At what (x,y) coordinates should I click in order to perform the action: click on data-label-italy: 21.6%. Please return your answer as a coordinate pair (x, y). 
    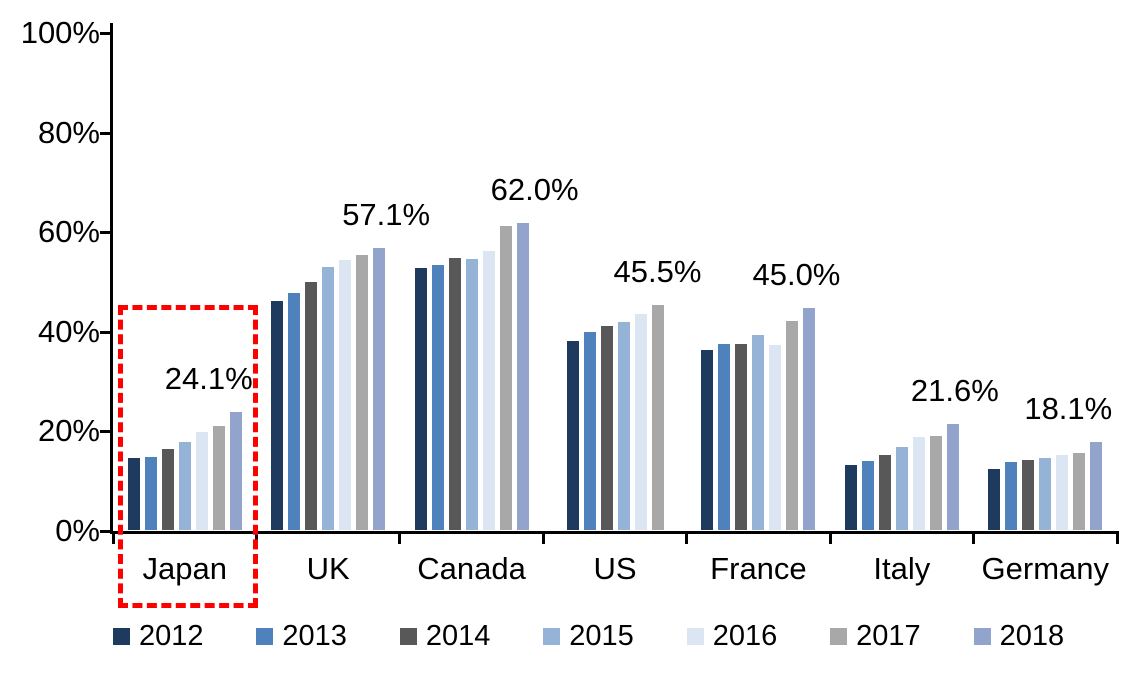
    Looking at the image, I should click on (954, 391).